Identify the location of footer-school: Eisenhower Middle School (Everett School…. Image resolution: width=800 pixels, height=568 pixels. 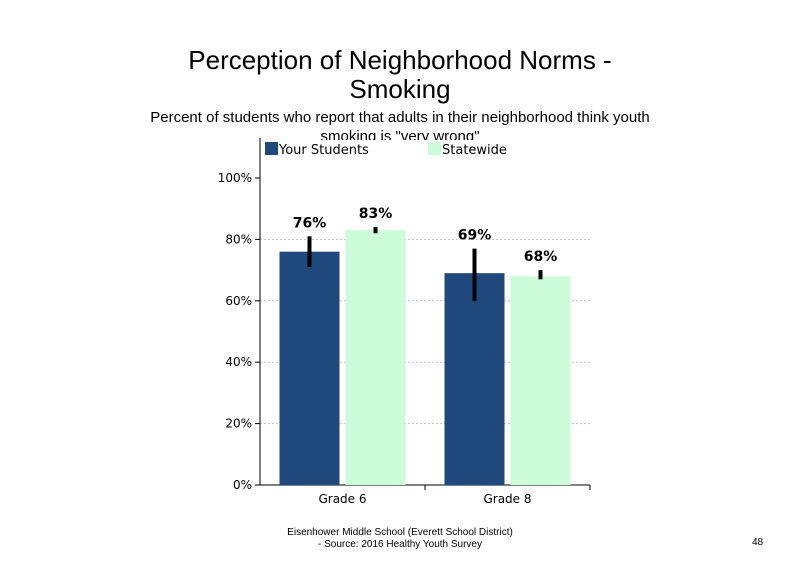
(400, 532).